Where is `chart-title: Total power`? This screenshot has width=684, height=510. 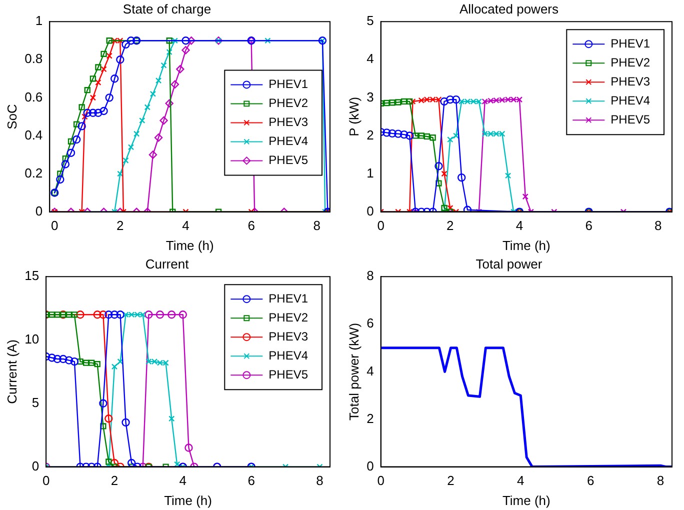
chart-title: Total power is located at coordinates (509, 264).